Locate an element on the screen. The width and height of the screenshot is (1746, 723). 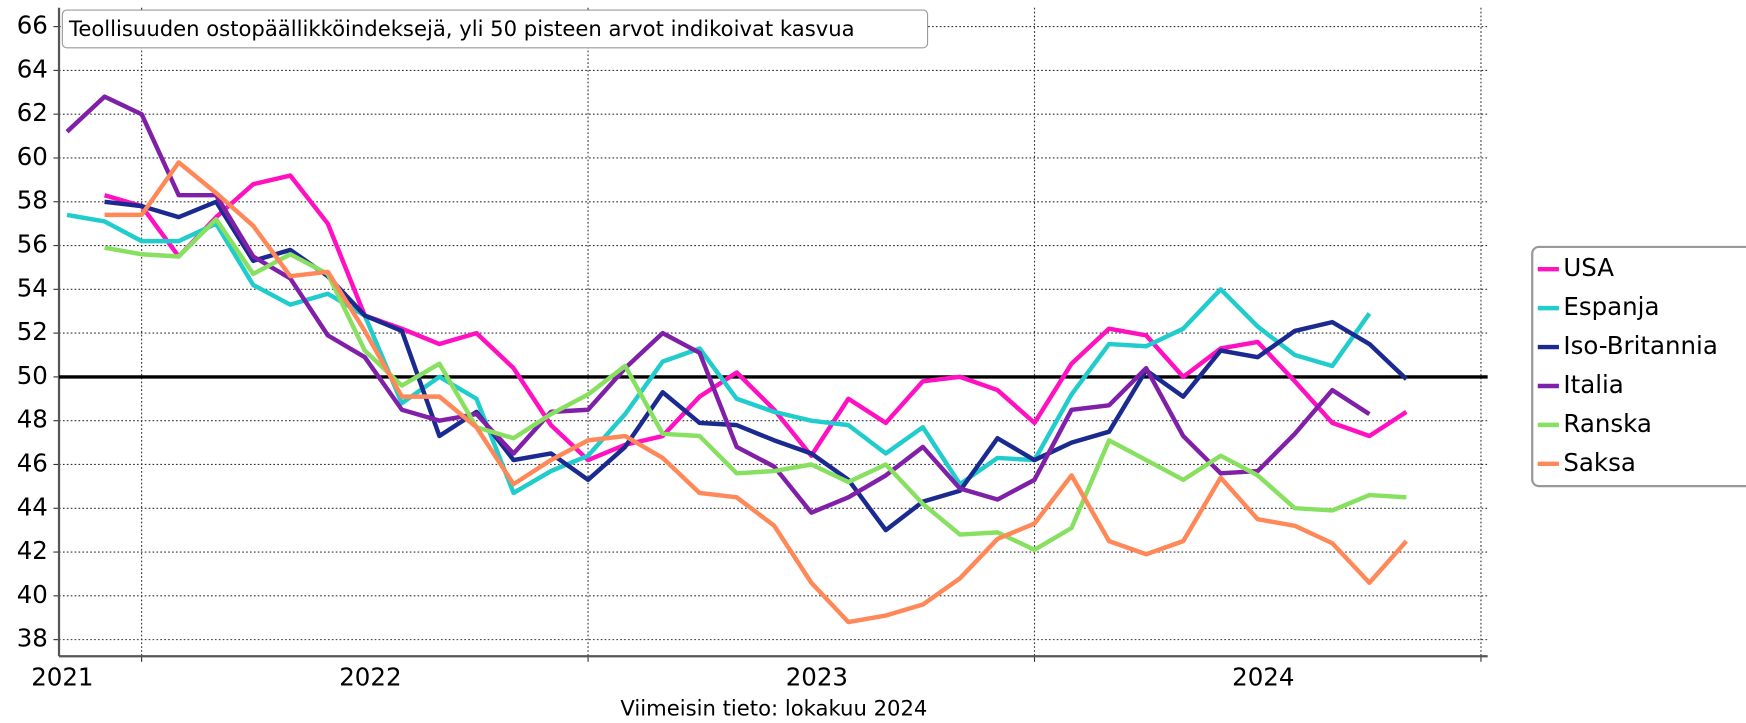
y-tick-label: 52 is located at coordinates (32, 331).